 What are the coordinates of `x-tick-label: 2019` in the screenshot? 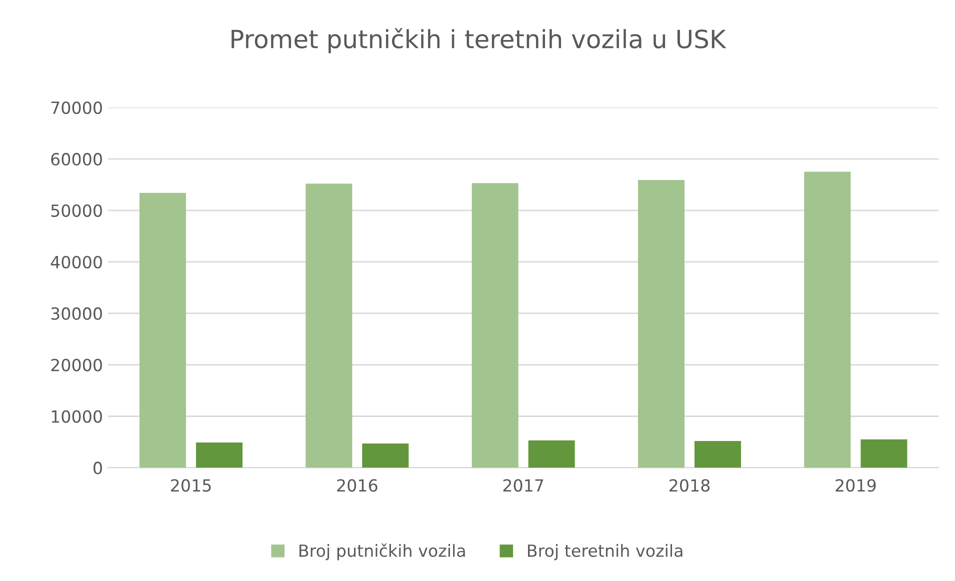 It's located at (856, 485).